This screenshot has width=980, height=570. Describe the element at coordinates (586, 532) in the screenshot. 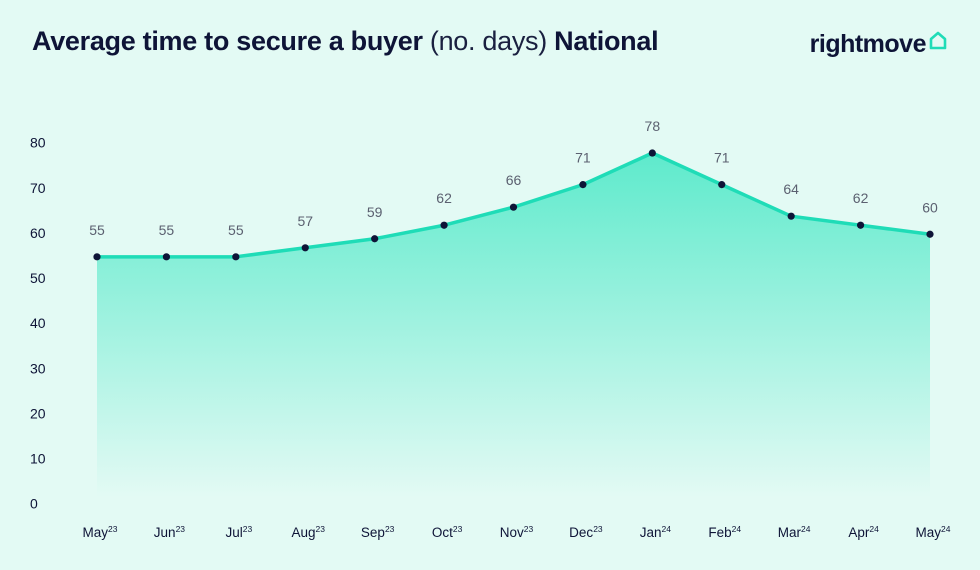

I see `x-tick-label: Dec23` at that location.